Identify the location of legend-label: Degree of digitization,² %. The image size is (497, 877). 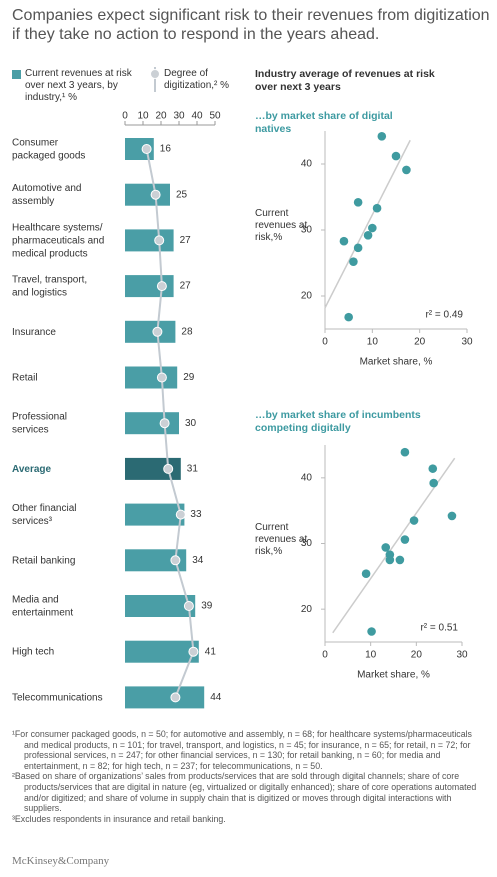
(197, 79).